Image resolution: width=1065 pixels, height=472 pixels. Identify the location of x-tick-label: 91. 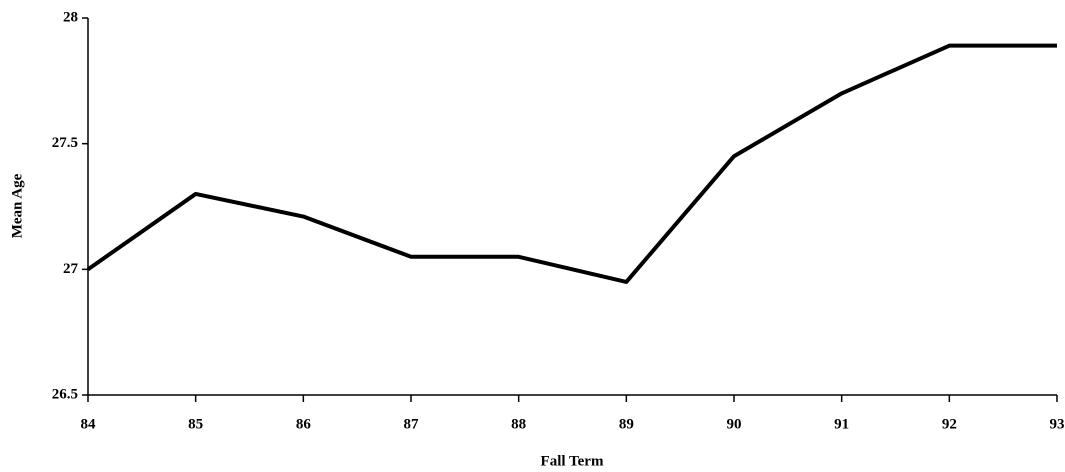
(841, 424).